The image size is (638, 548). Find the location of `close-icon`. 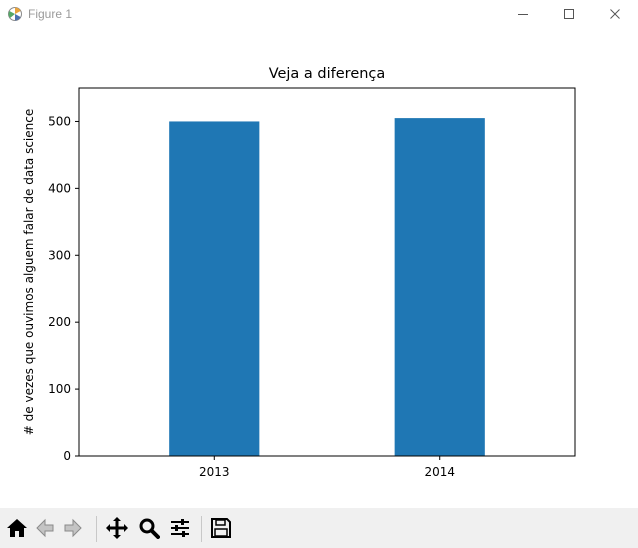

close-icon is located at coordinates (615, 14).